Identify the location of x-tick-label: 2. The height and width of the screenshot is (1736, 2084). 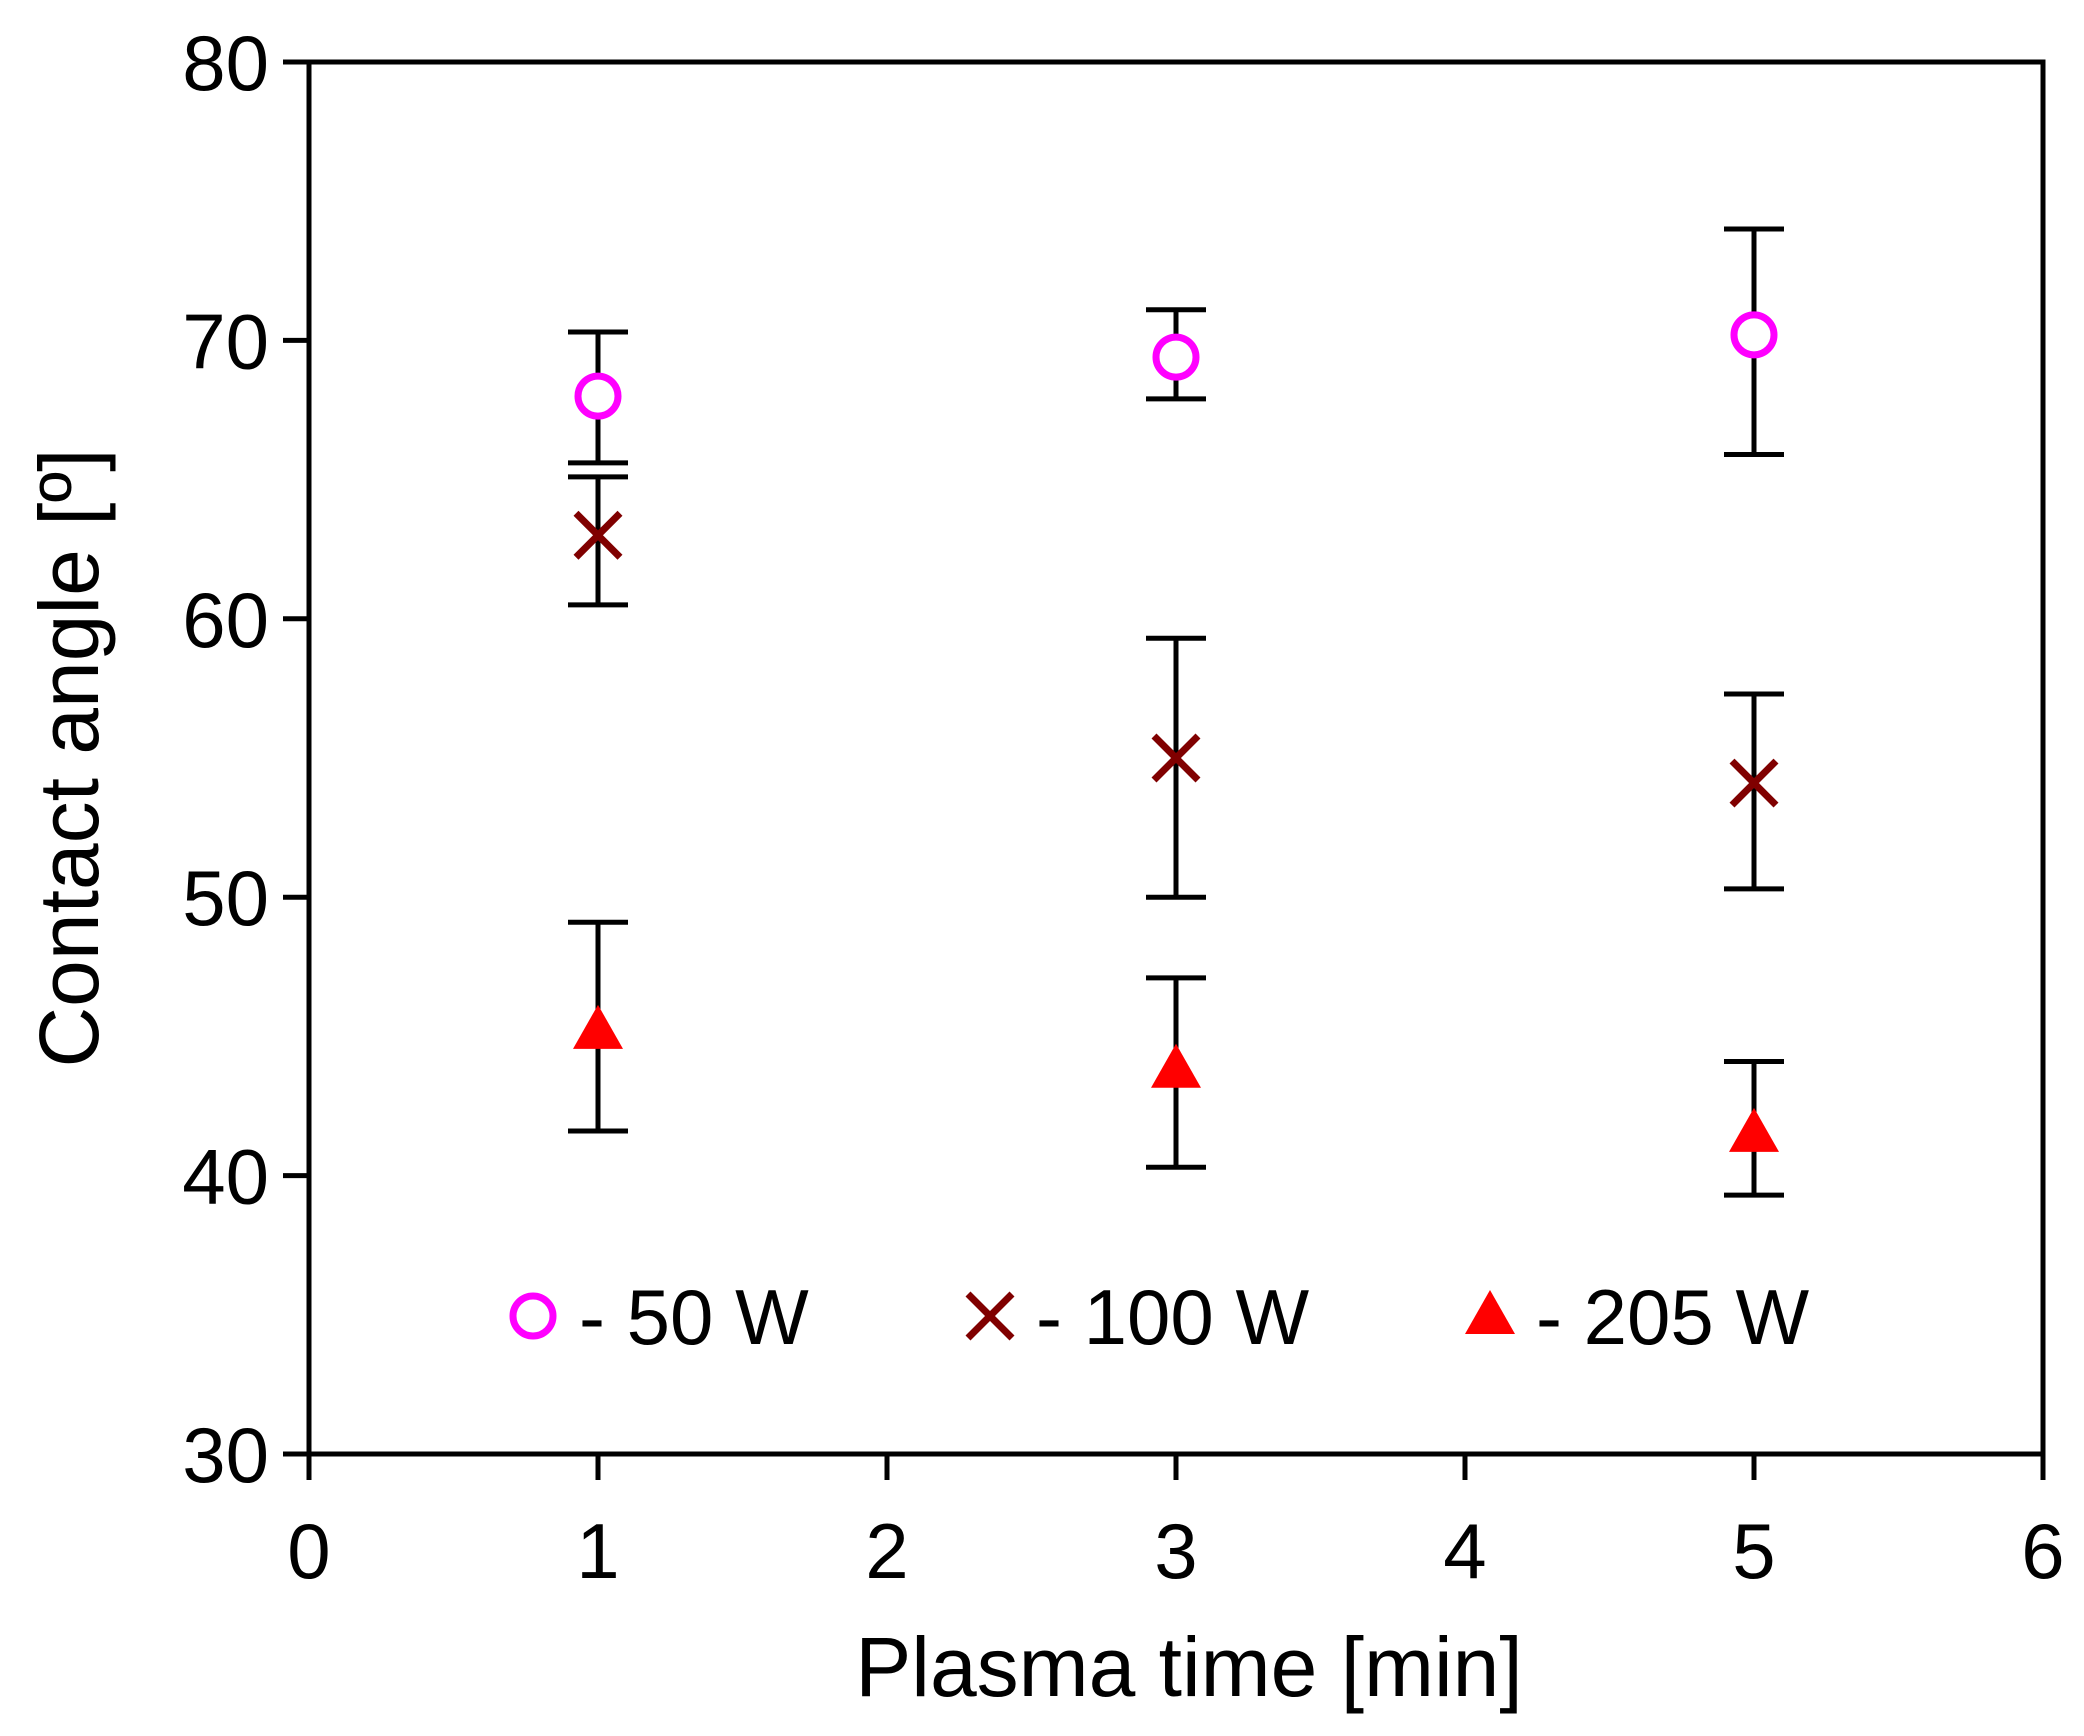
(886, 1551).